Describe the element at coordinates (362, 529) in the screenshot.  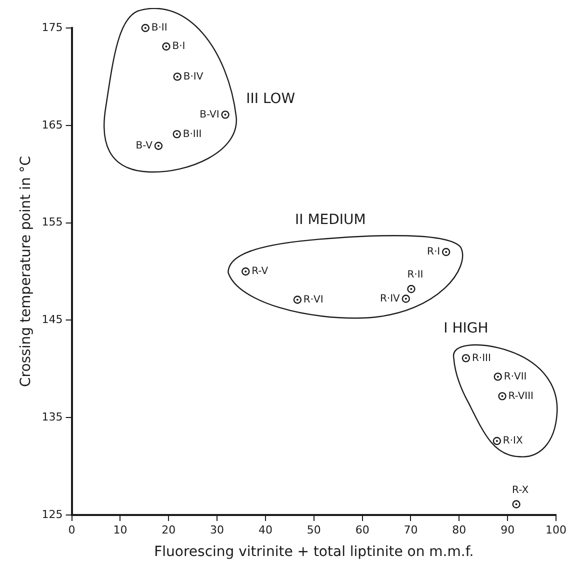
I see `x-tick-label: 60` at that location.